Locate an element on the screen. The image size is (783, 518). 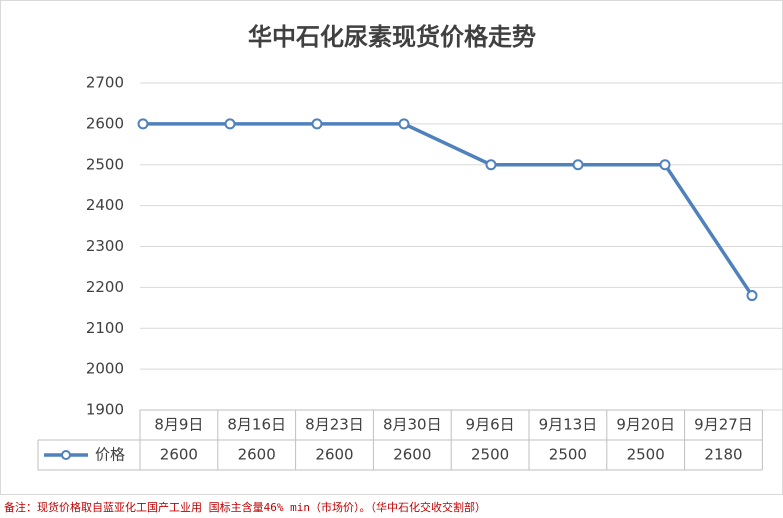
x-tick-label: 8月30日 is located at coordinates (412, 425).